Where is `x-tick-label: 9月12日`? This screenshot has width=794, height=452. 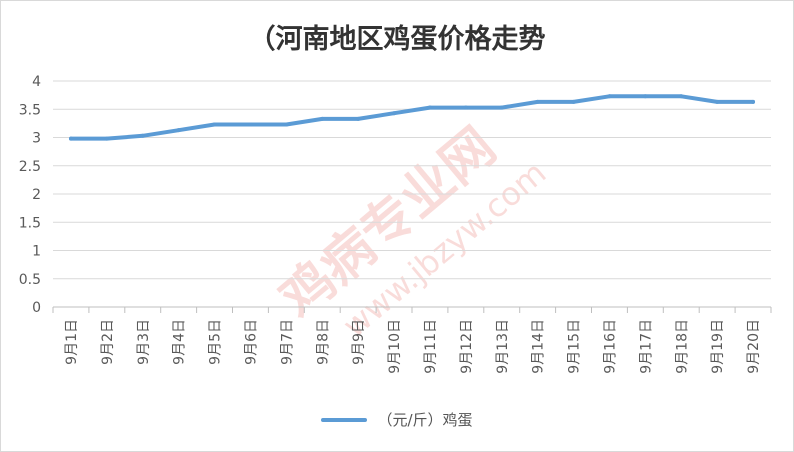 x-tick-label: 9月12日 is located at coordinates (467, 346).